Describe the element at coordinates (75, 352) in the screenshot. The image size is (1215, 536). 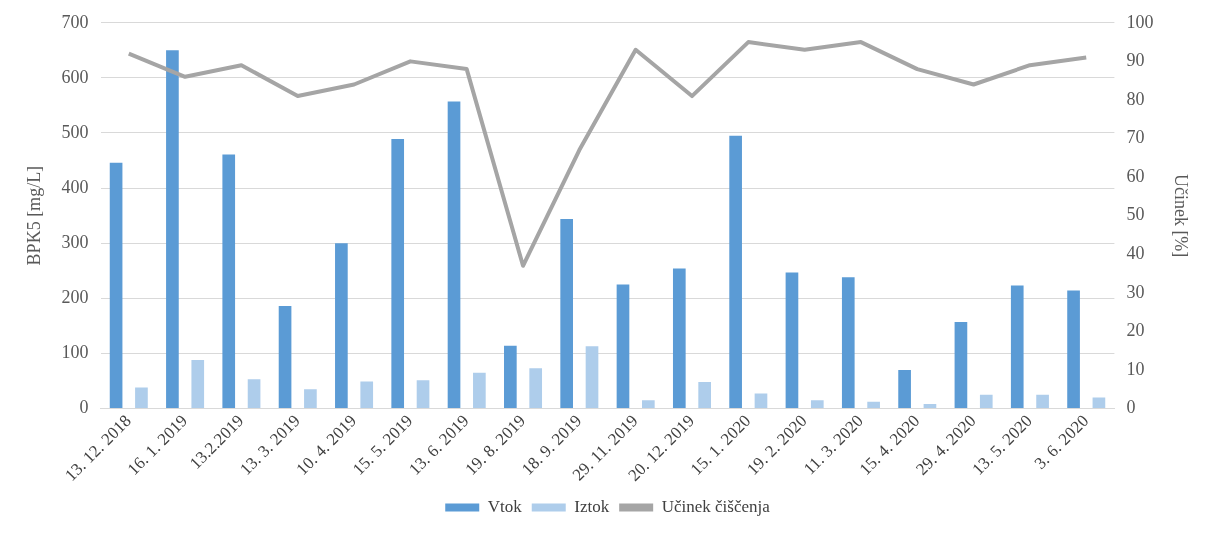
I see `y-tick-label: 100` at that location.